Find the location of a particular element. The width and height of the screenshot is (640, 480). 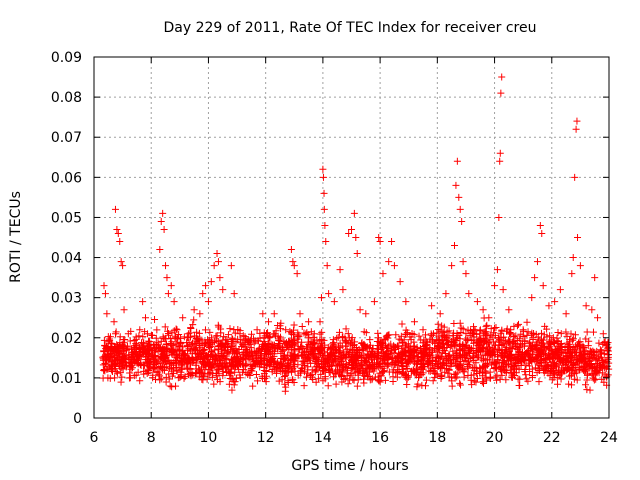

x-tick-label: 20 is located at coordinates (495, 438).